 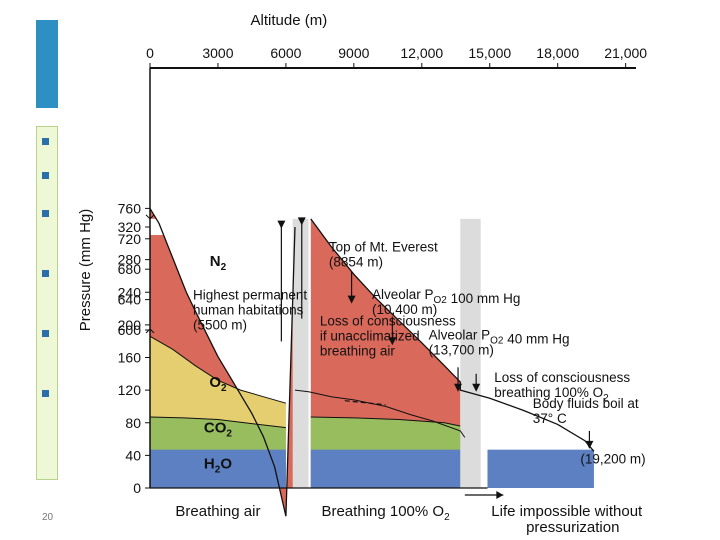 I want to click on y-tick-label: 680, so click(x=130, y=269).